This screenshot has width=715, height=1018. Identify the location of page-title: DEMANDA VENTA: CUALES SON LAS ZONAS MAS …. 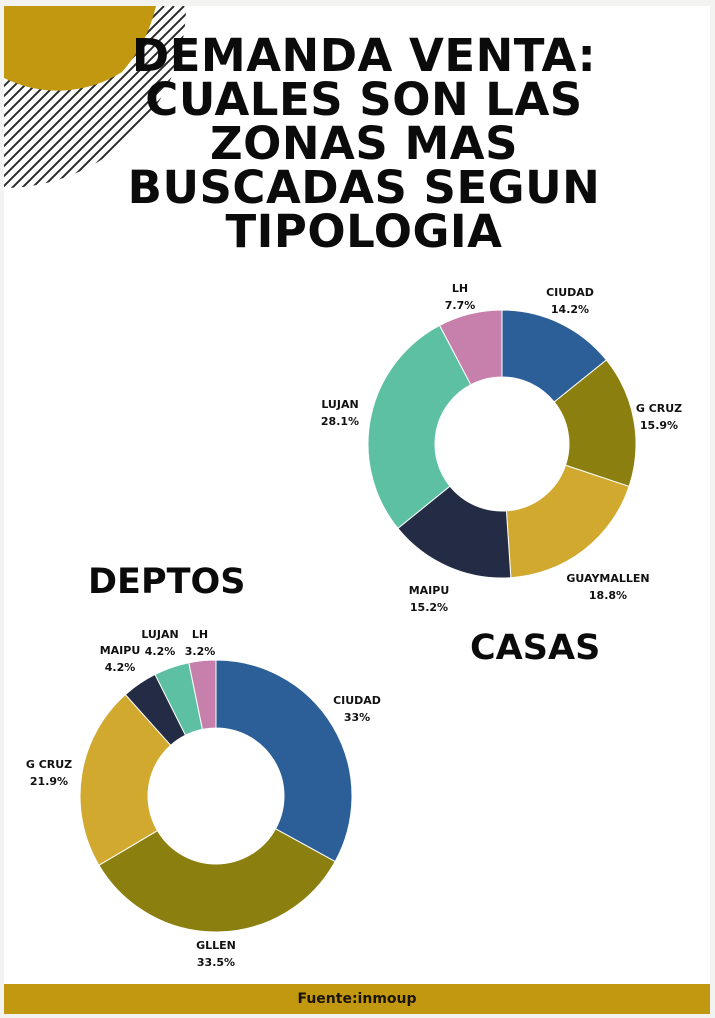
(364, 143).